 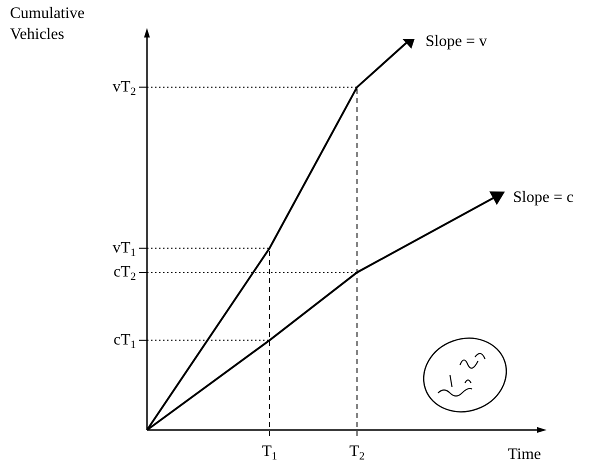 What do you see at coordinates (543, 197) in the screenshot?
I see `text: Slope = c` at bounding box center [543, 197].